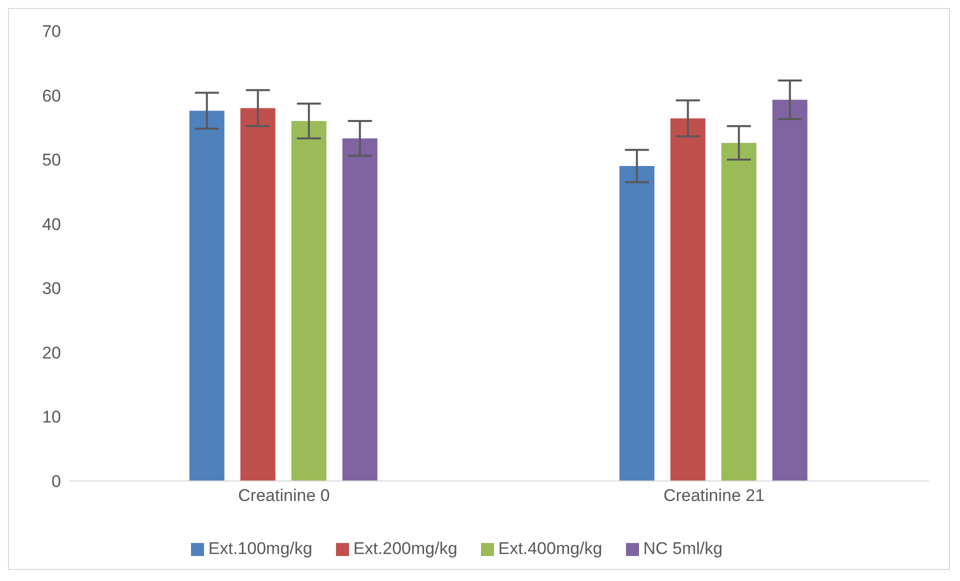 Image resolution: width=960 pixels, height=581 pixels. I want to click on legend-label: Ext.100mg/kg, so click(260, 548).